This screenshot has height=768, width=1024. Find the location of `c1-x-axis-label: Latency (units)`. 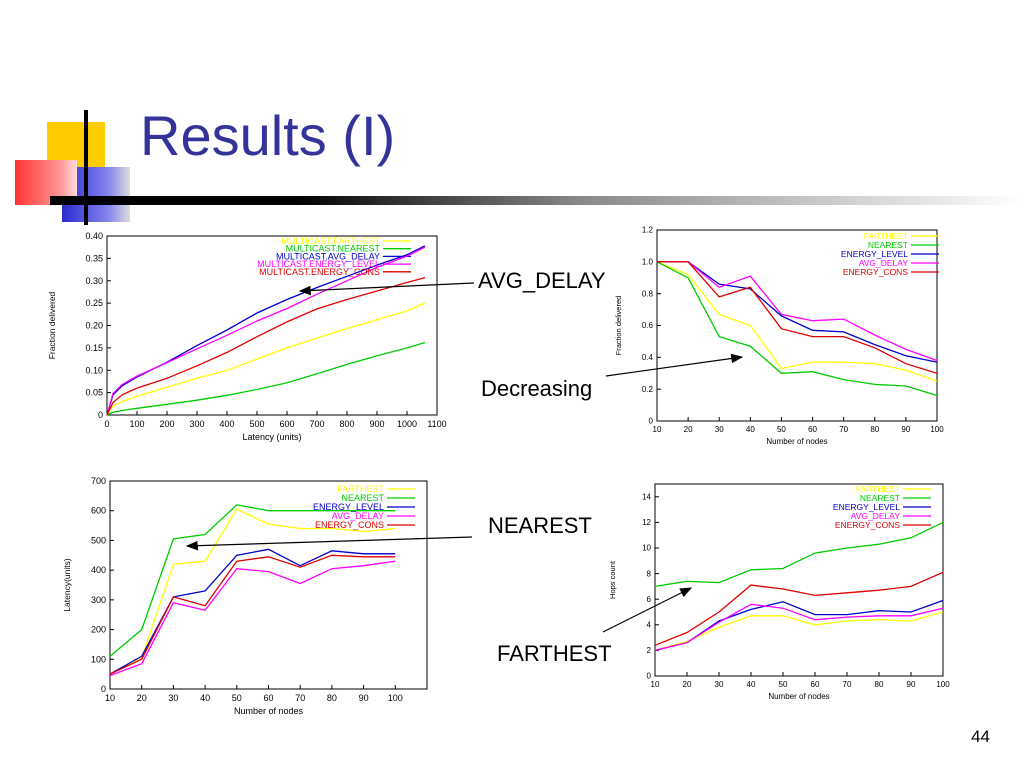

c1-x-axis-label: Latency (units) is located at coordinates (271, 437).